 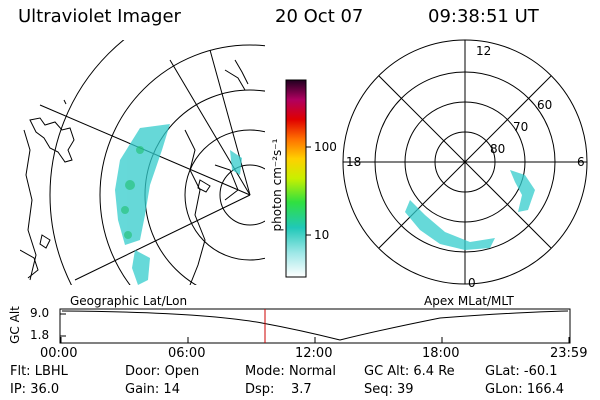 I want to click on time-label: 09:38:51 UT, so click(x=483, y=16).